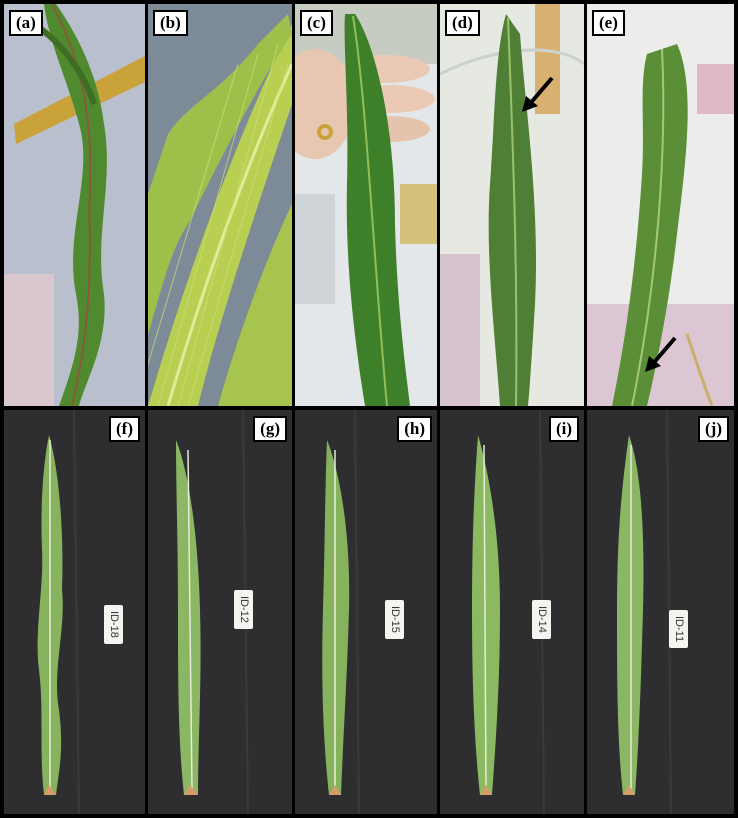  I want to click on panel-a-photo: (a), so click(74, 205).